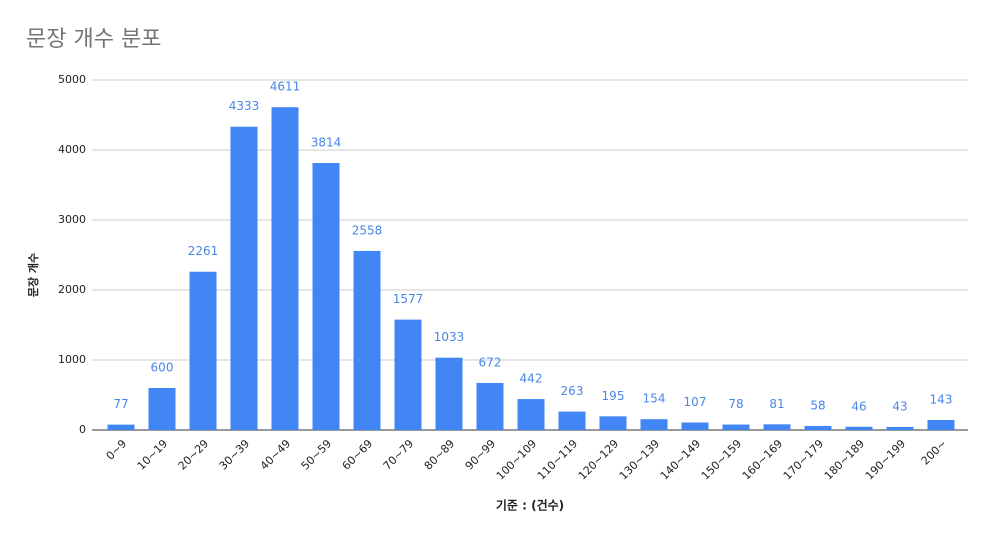  Describe the element at coordinates (72, 79) in the screenshot. I see `y-tick-label: 5000` at that location.